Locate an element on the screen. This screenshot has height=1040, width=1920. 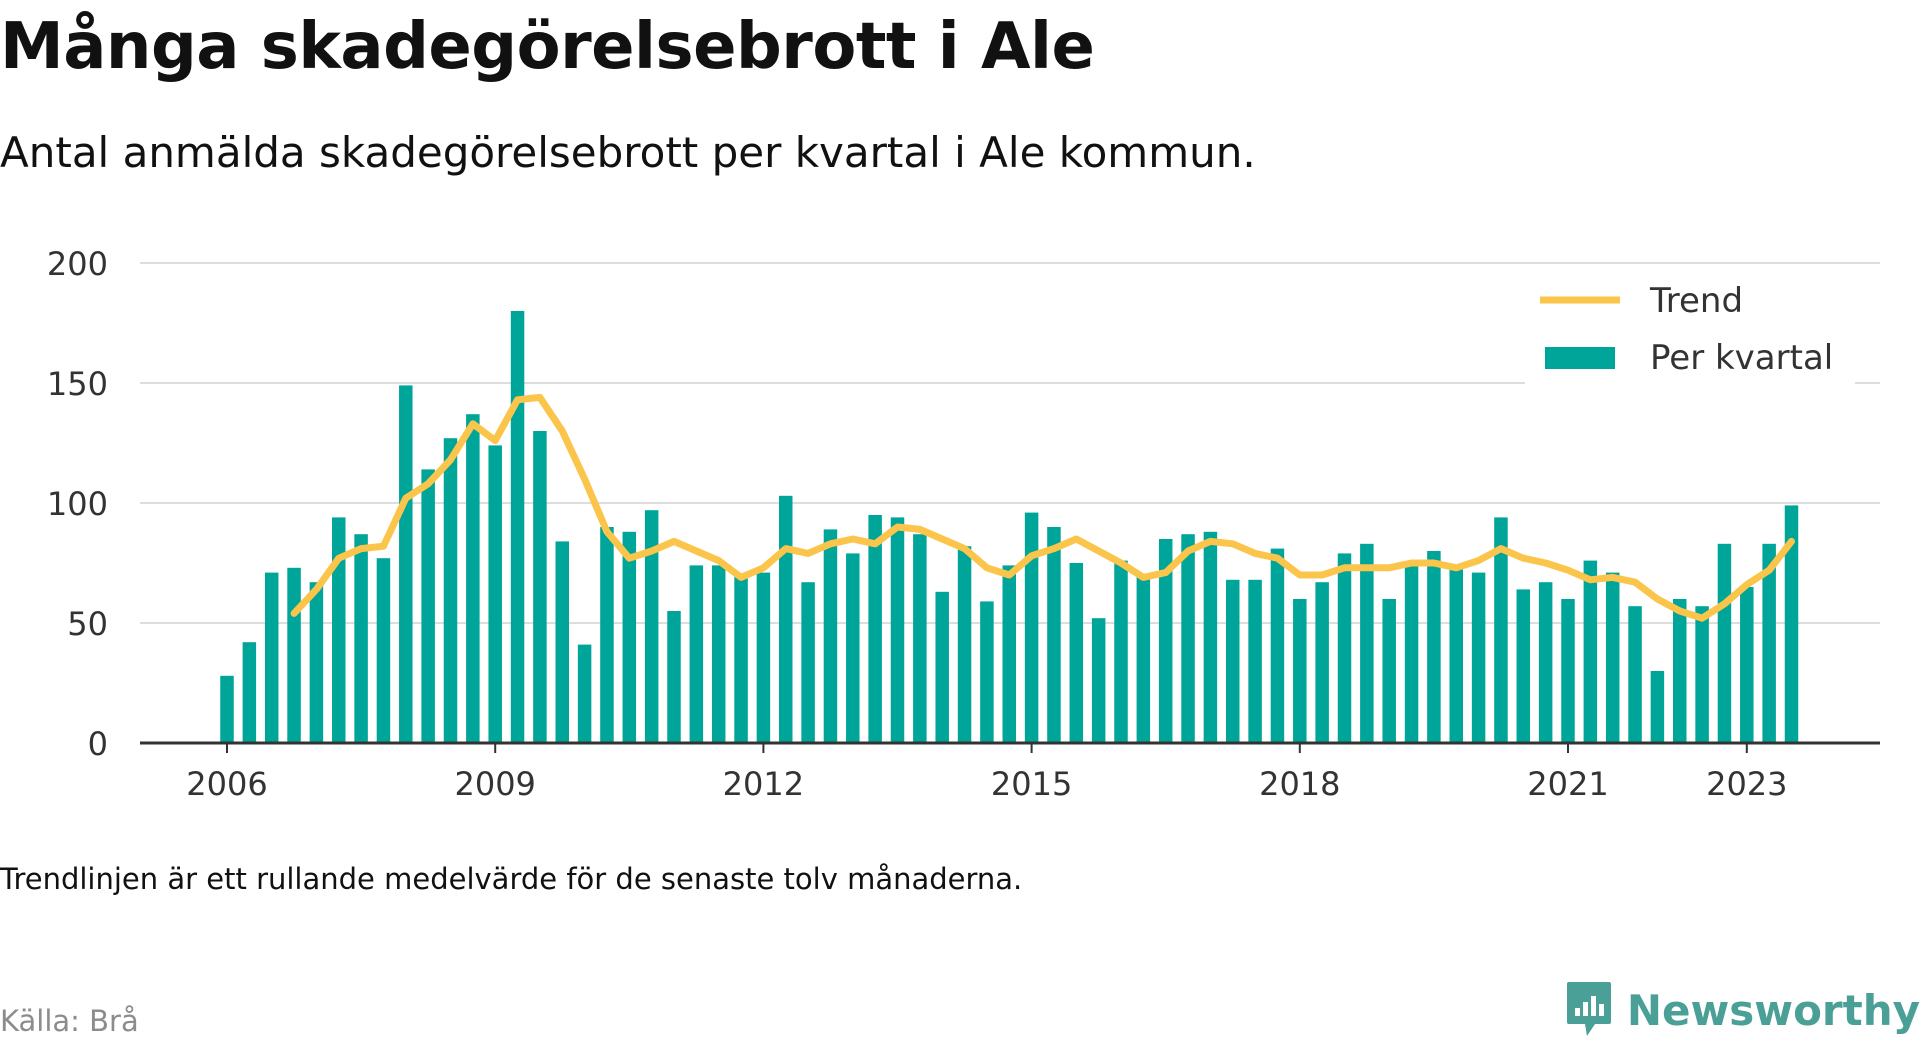
x-tick-label: 2021 is located at coordinates (1567, 782).